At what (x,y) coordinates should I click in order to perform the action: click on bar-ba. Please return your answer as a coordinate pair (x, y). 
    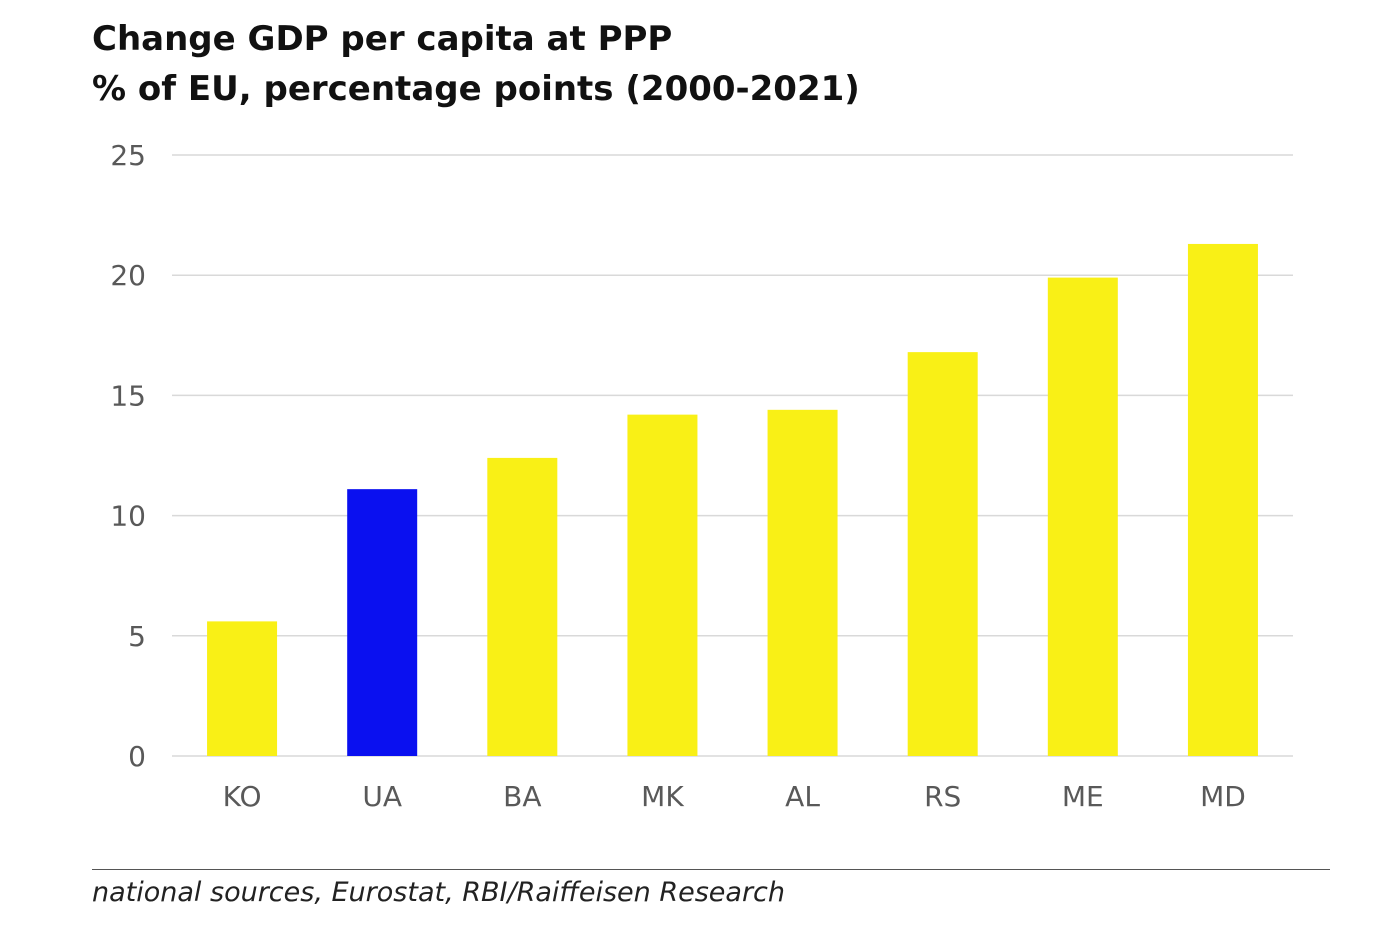
    Looking at the image, I should click on (522, 606).